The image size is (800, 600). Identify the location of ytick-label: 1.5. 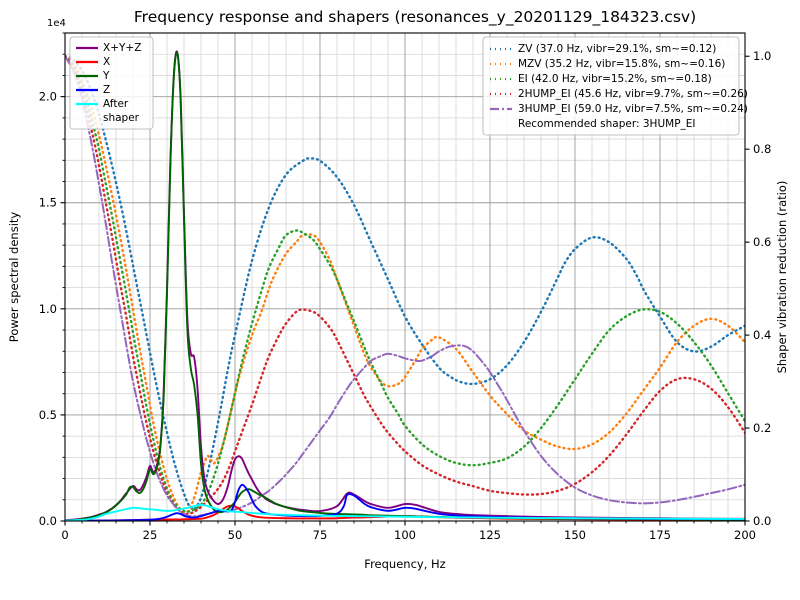
(48, 203).